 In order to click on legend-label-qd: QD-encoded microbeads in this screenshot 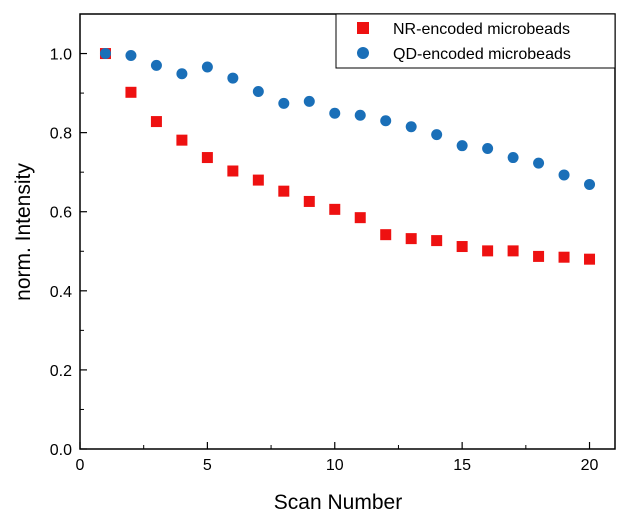, I will do `click(482, 54)`.